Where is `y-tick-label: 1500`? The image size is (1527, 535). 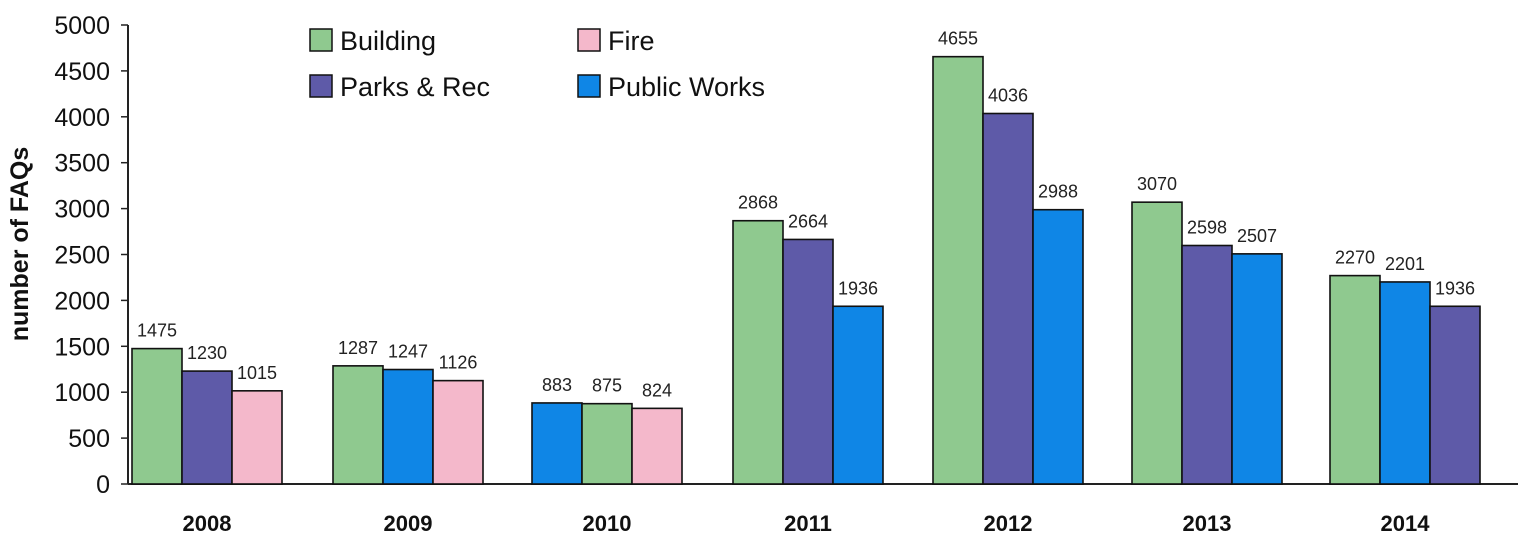 y-tick-label: 1500 is located at coordinates (82, 347).